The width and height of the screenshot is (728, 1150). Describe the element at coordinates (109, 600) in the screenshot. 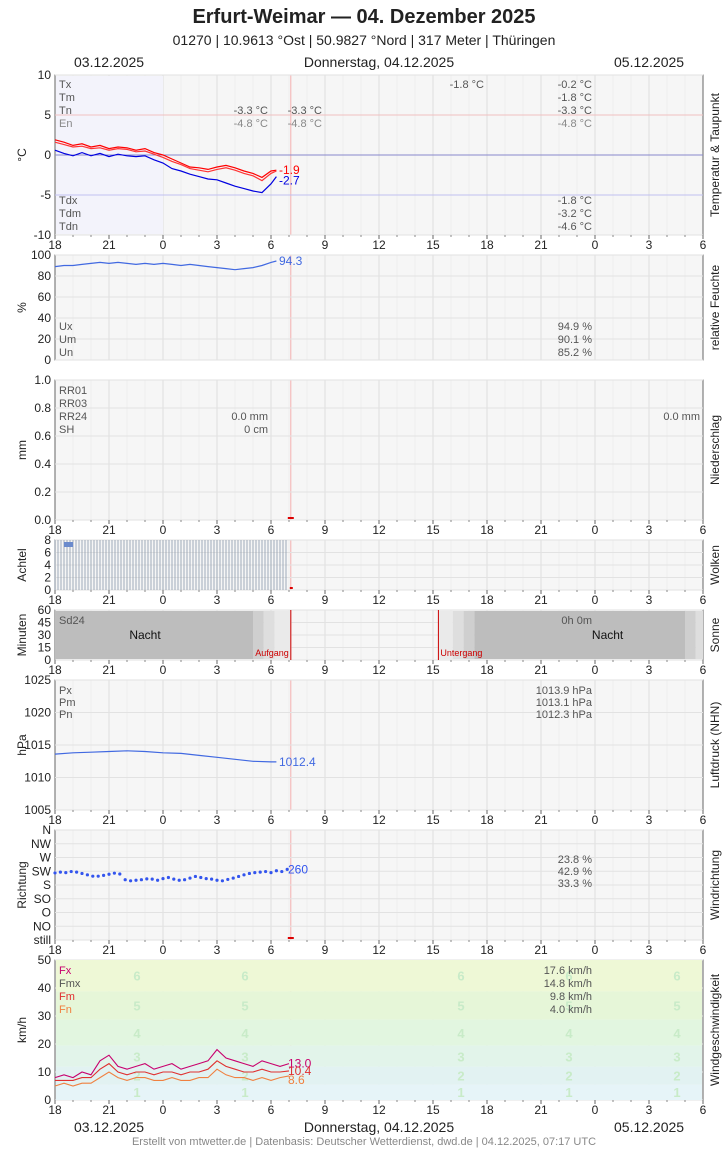

I see `clouds-xtick-label: 21` at that location.